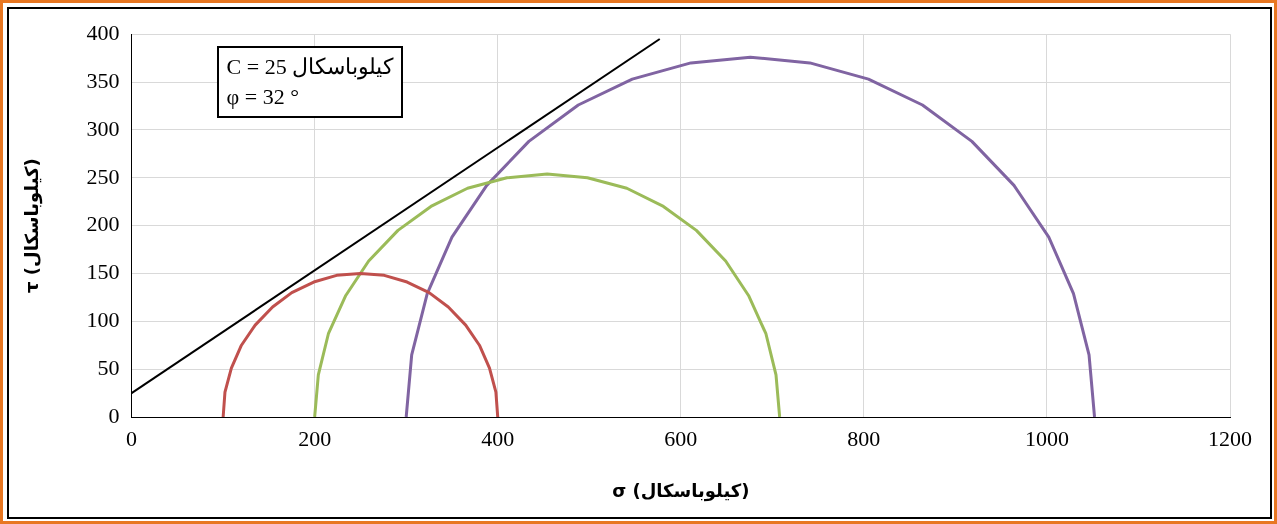 This screenshot has width=1277, height=524. Describe the element at coordinates (310, 67) in the screenshot. I see `annotation: C = 25 كيلوباسكال` at that location.